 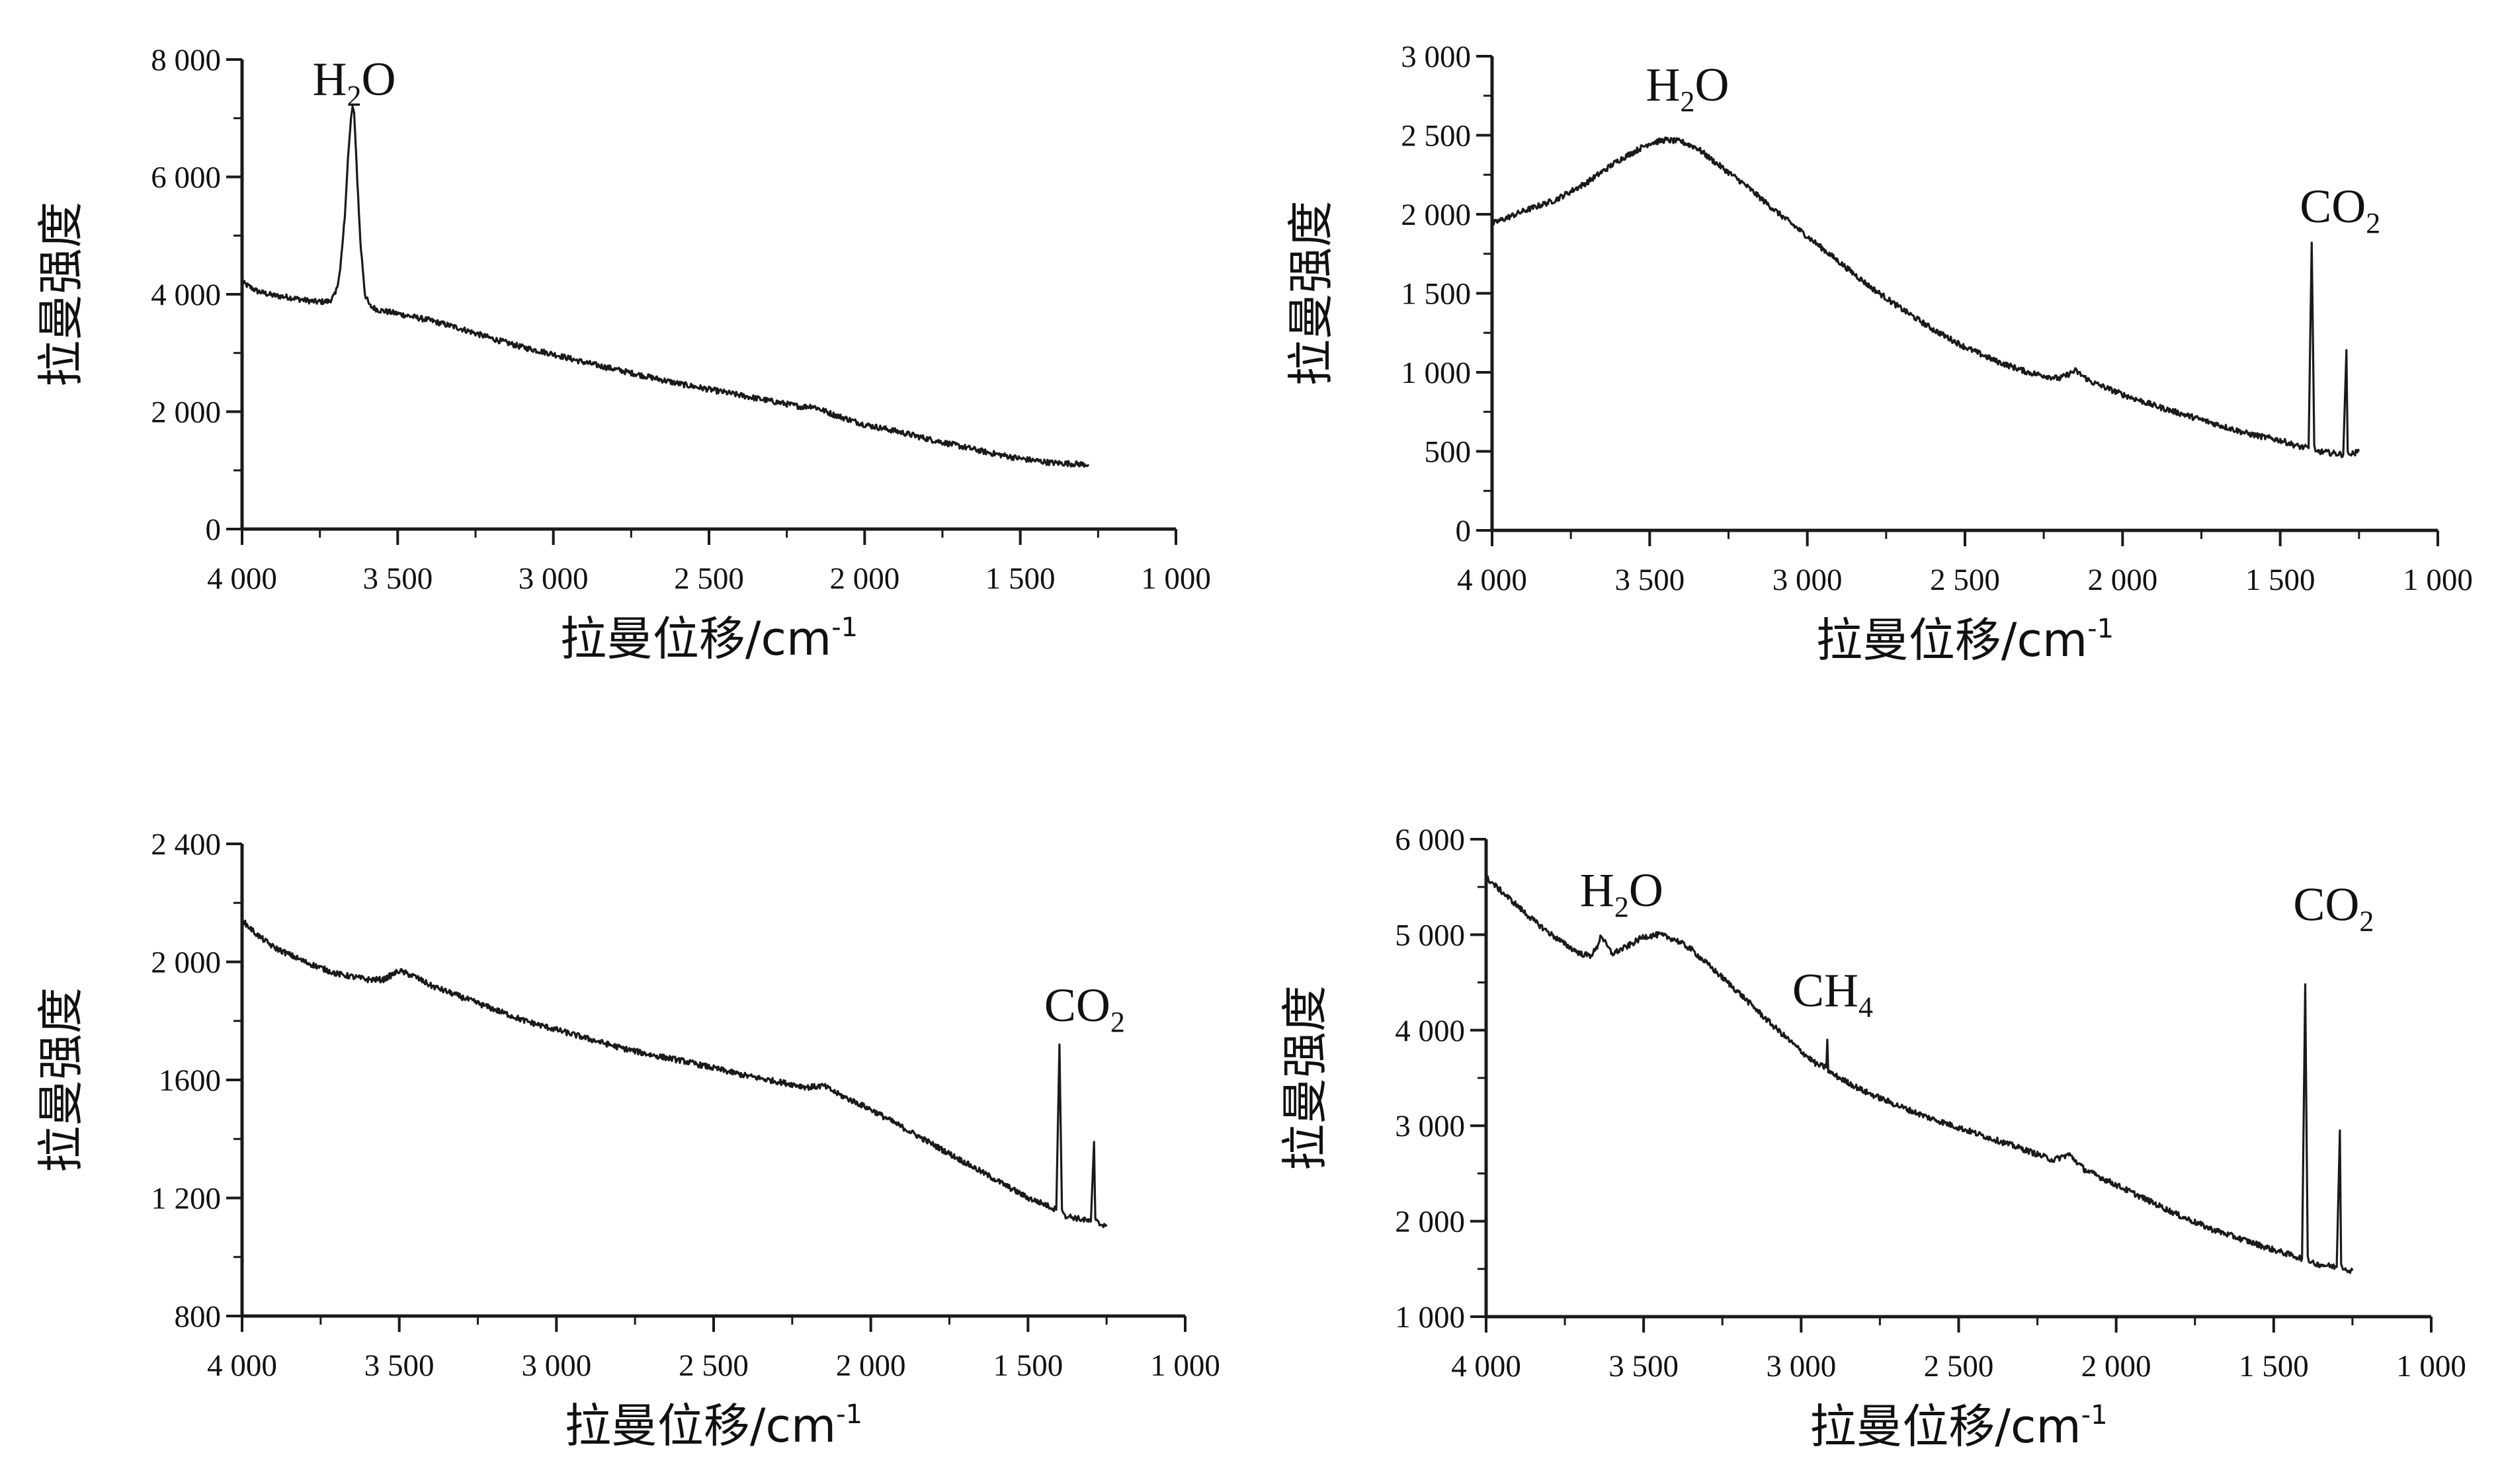 I want to click on y-tick-label: 800, so click(x=198, y=1316).